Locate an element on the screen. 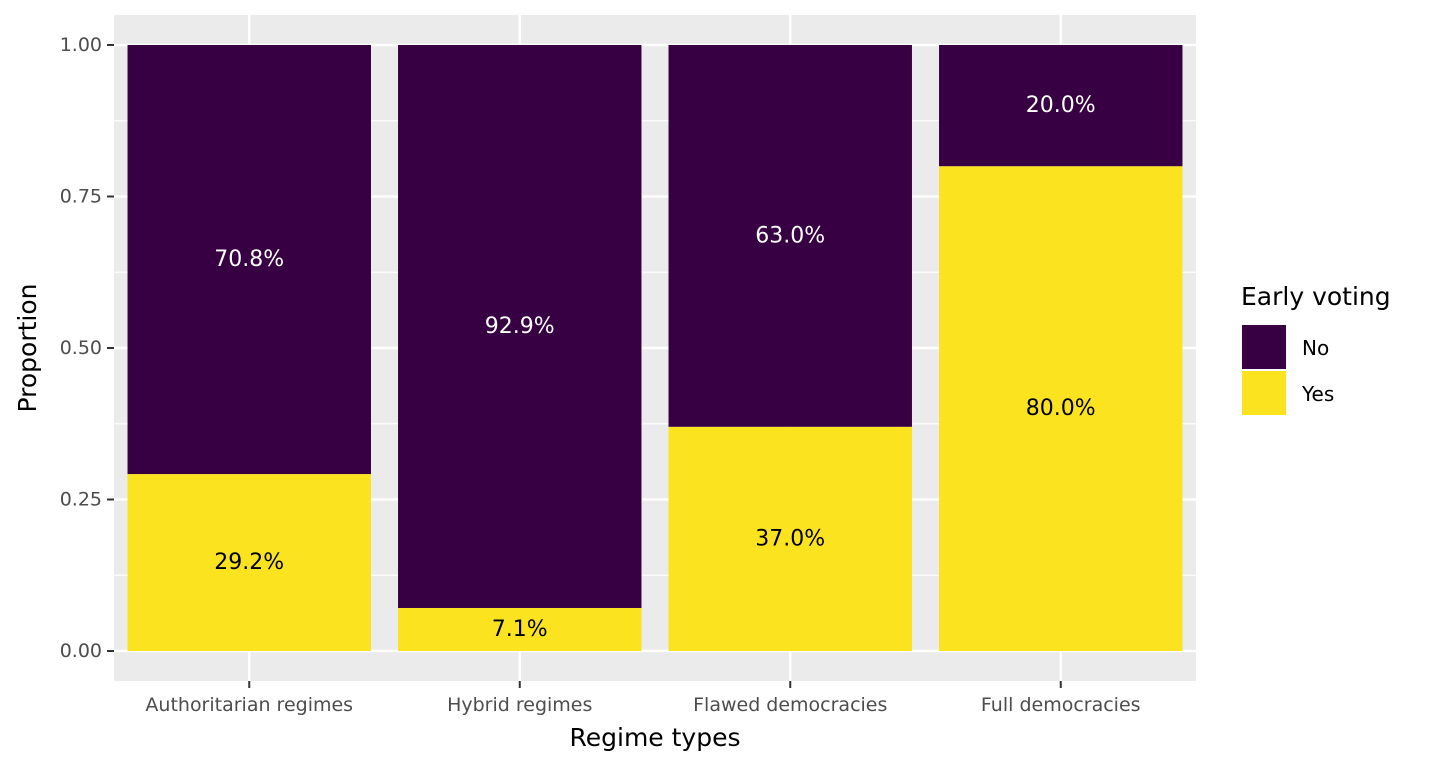 The height and width of the screenshot is (768, 1440). x-tick-label: Hybrid regimes is located at coordinates (519, 705).